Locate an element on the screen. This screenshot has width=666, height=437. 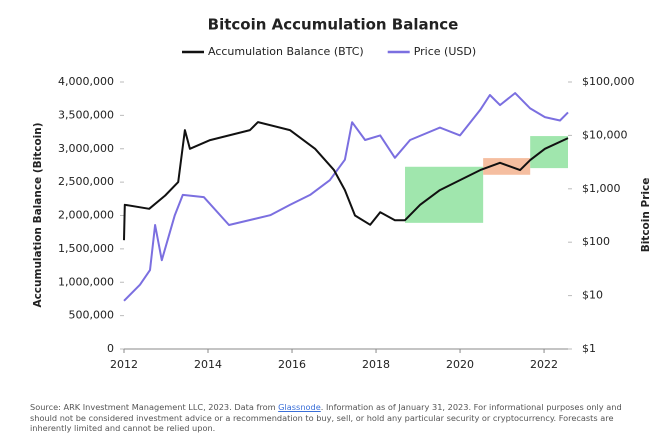
y-tick-label: 1,500,000 is located at coordinates (86, 248).